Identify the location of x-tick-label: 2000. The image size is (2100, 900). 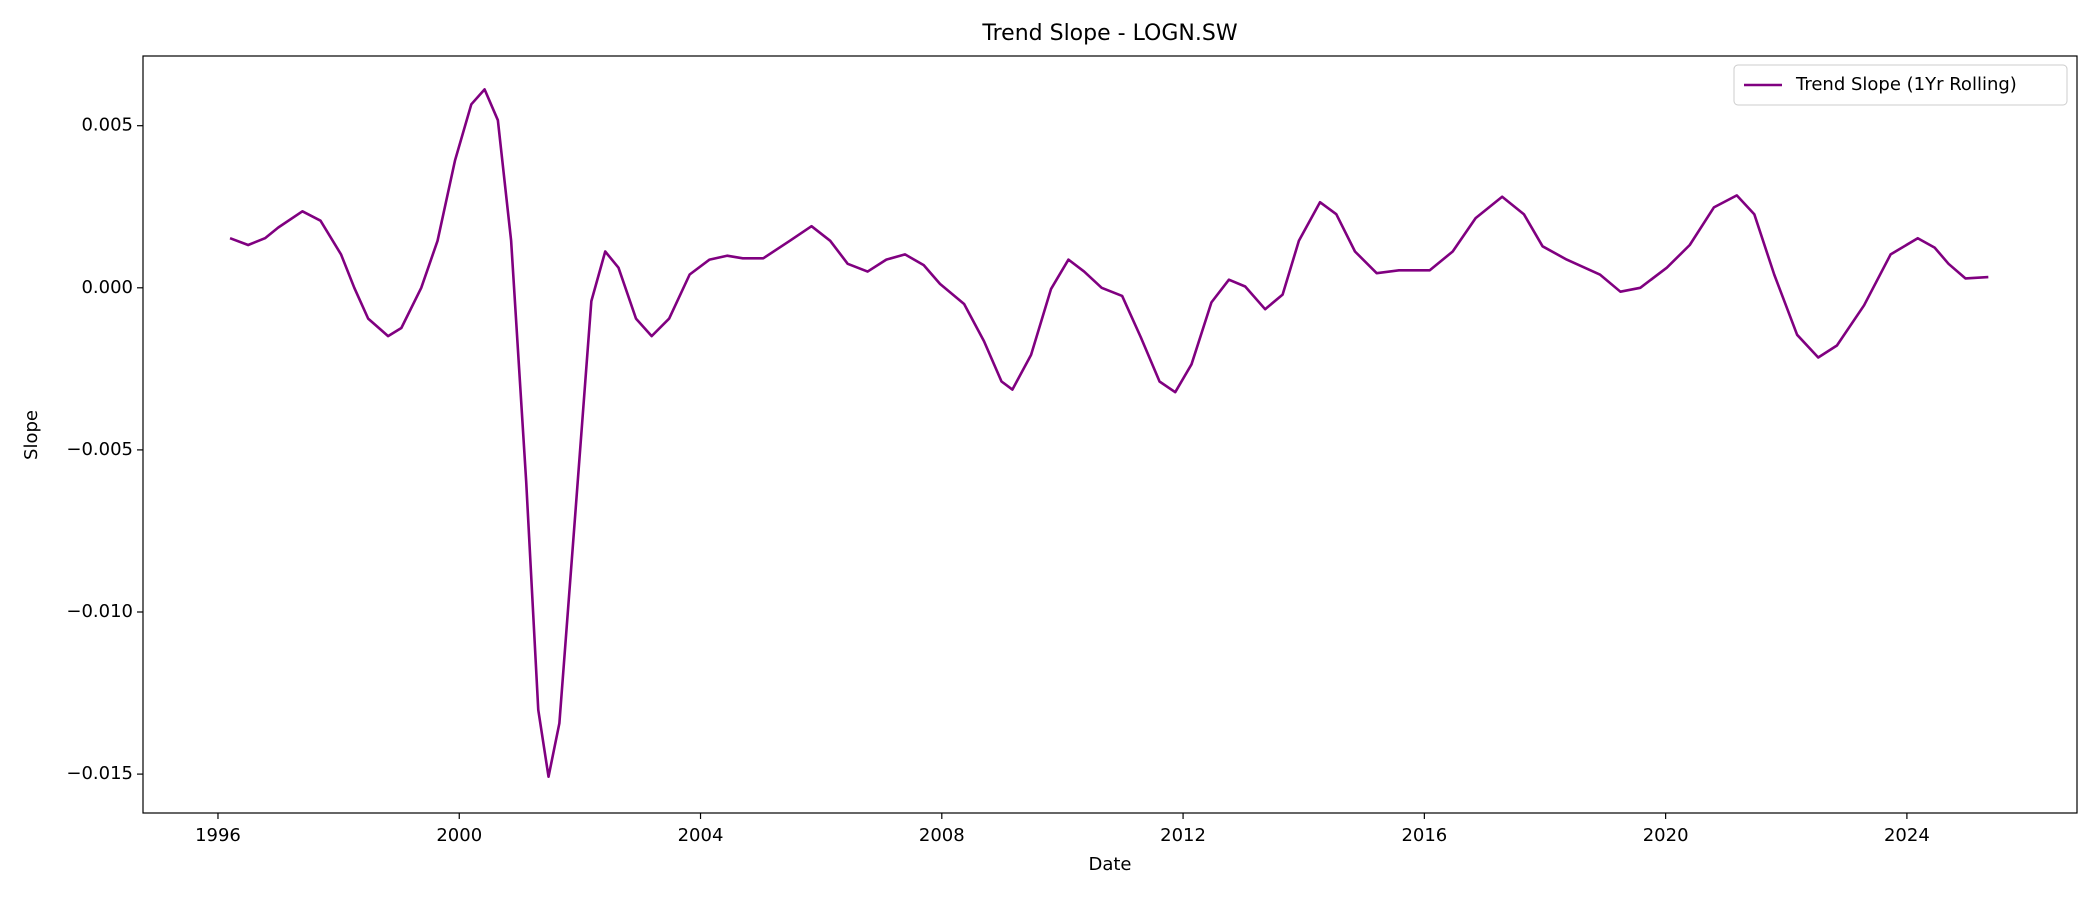
(459, 835).